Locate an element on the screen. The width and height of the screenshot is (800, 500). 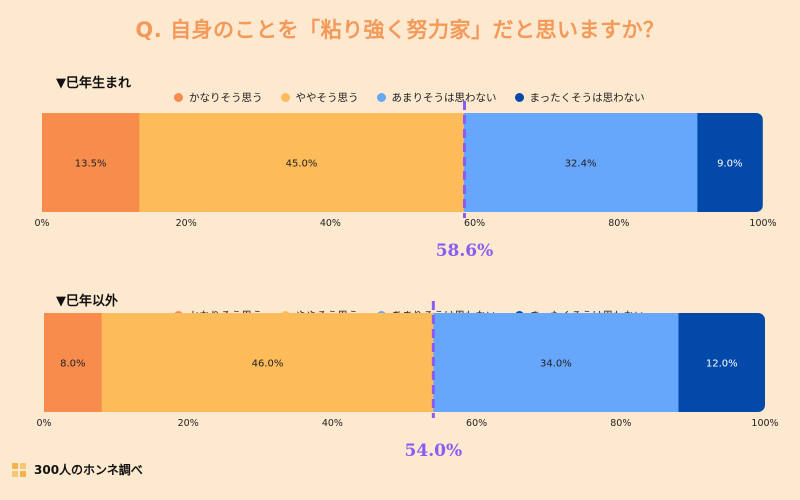
data-label: 34.0% is located at coordinates (556, 364).